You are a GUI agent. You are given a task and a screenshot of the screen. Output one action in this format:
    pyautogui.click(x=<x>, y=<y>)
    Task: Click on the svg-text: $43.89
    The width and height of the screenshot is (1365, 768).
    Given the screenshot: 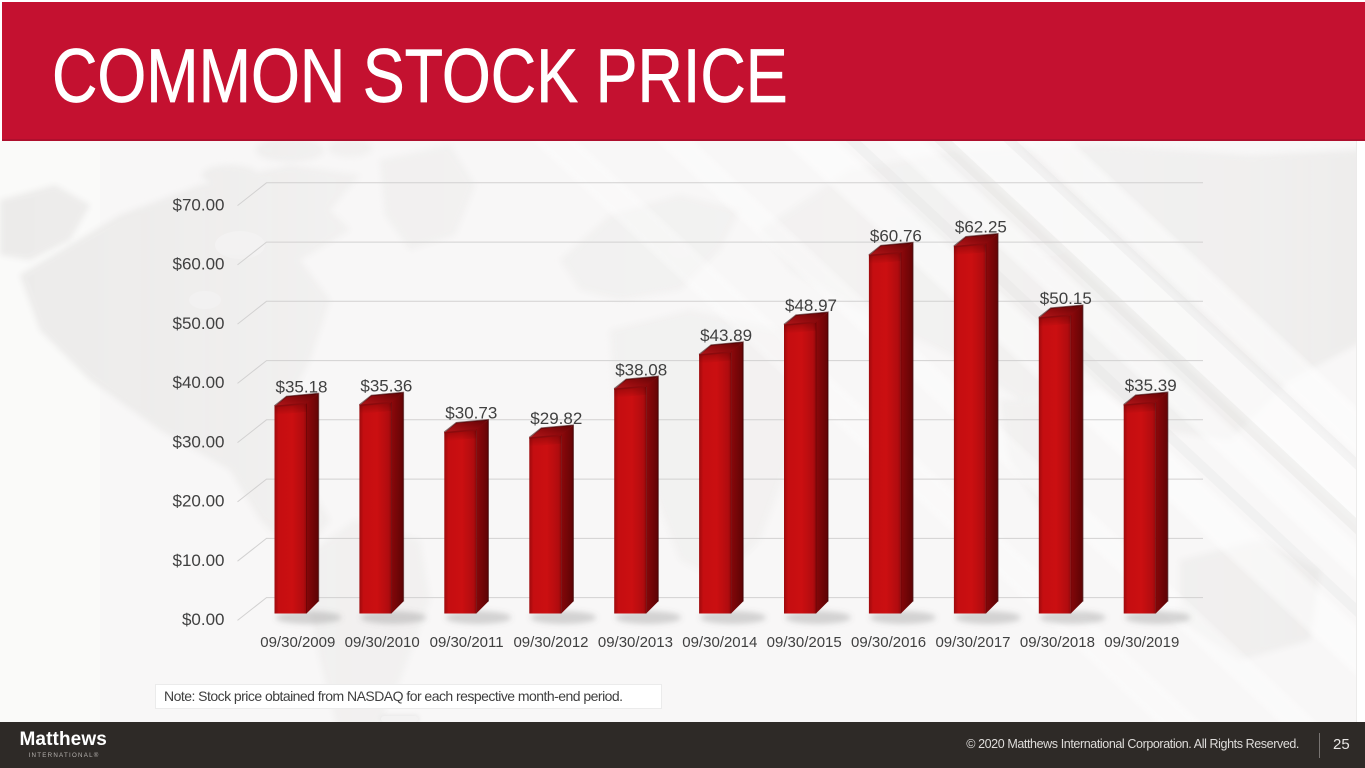 What is the action you would take?
    pyautogui.click(x=726, y=335)
    